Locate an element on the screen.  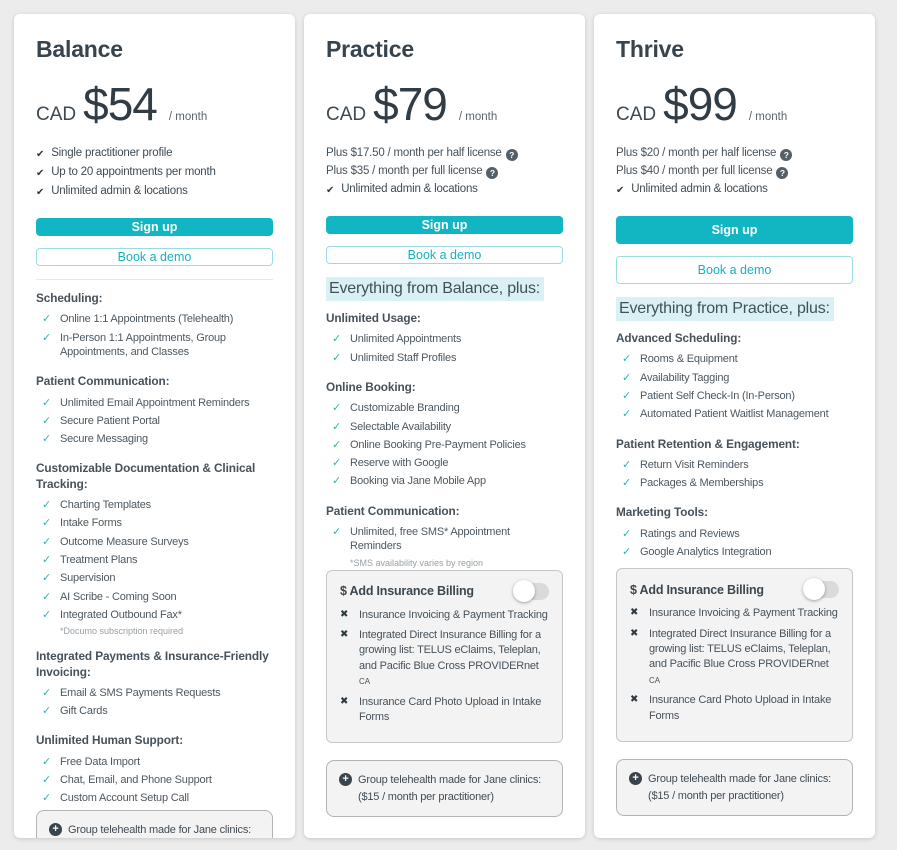
divider is located at coordinates (154, 279).